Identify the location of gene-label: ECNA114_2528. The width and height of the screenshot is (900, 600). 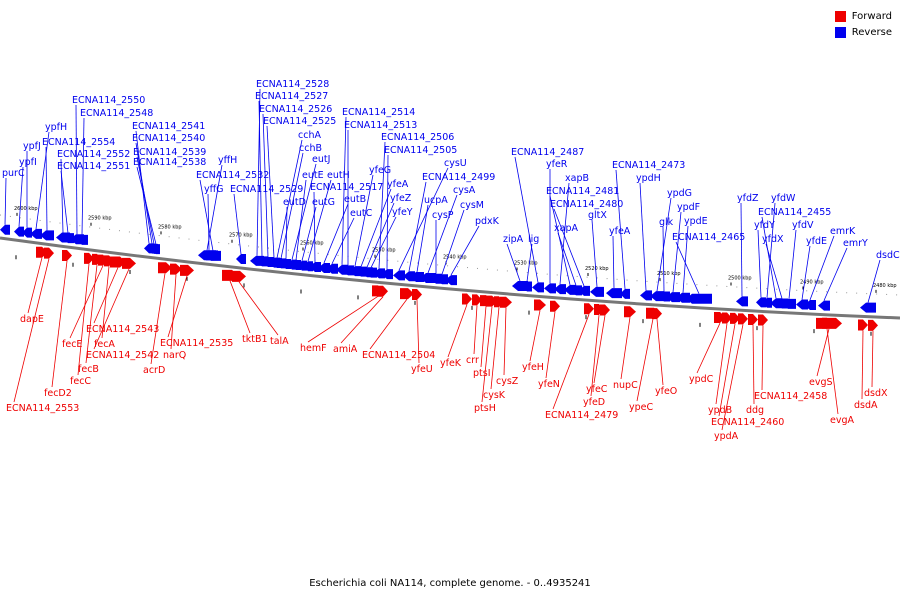
(292, 84).